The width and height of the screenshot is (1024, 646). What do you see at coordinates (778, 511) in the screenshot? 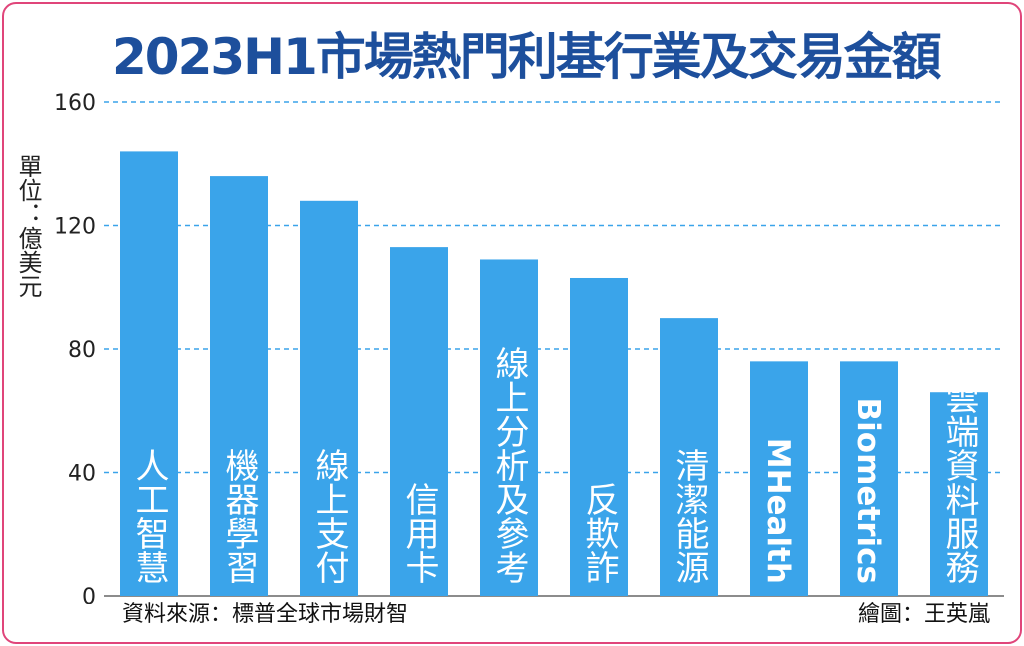
I see `bar-category-label: MHealth` at bounding box center [778, 511].